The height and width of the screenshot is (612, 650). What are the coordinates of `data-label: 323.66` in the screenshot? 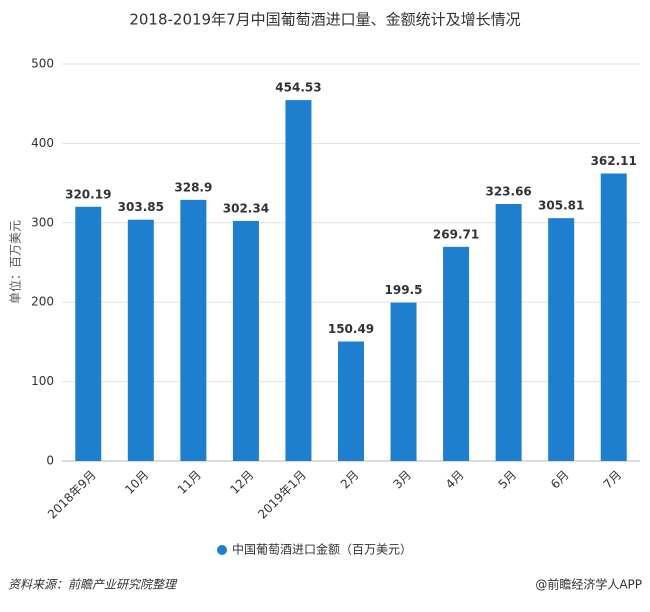 It's located at (508, 192).